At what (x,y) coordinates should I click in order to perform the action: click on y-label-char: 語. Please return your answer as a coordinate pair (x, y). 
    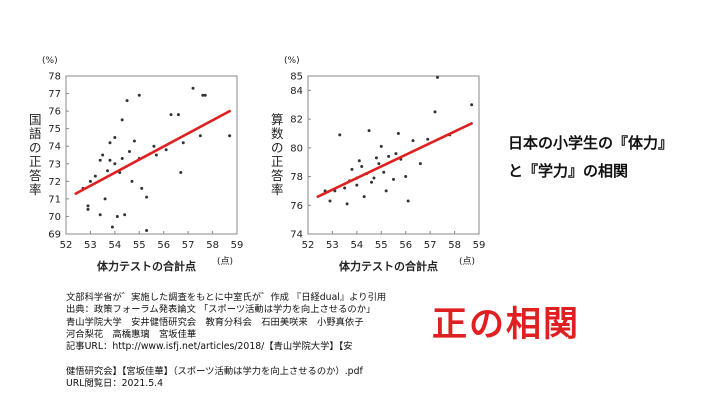
    Looking at the image, I should click on (35, 133).